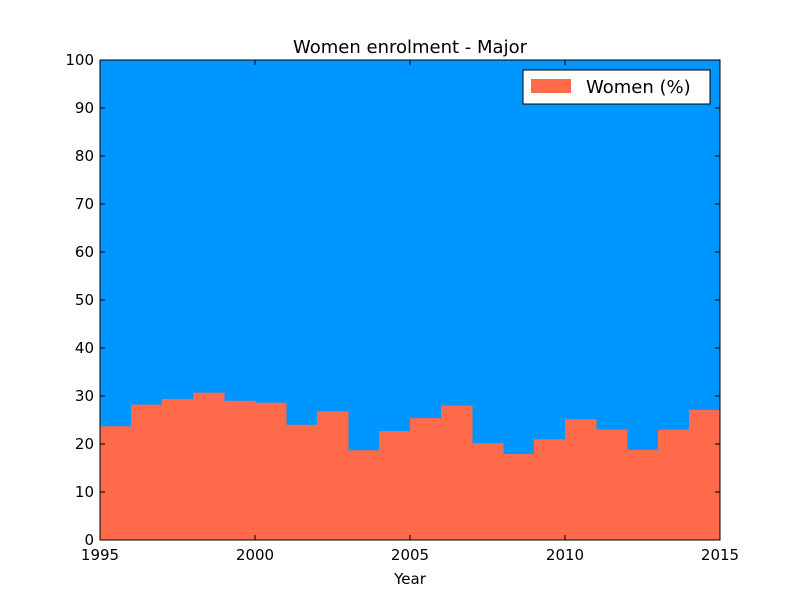  What do you see at coordinates (638, 87) in the screenshot?
I see `legend-label-women: Women (%)` at bounding box center [638, 87].